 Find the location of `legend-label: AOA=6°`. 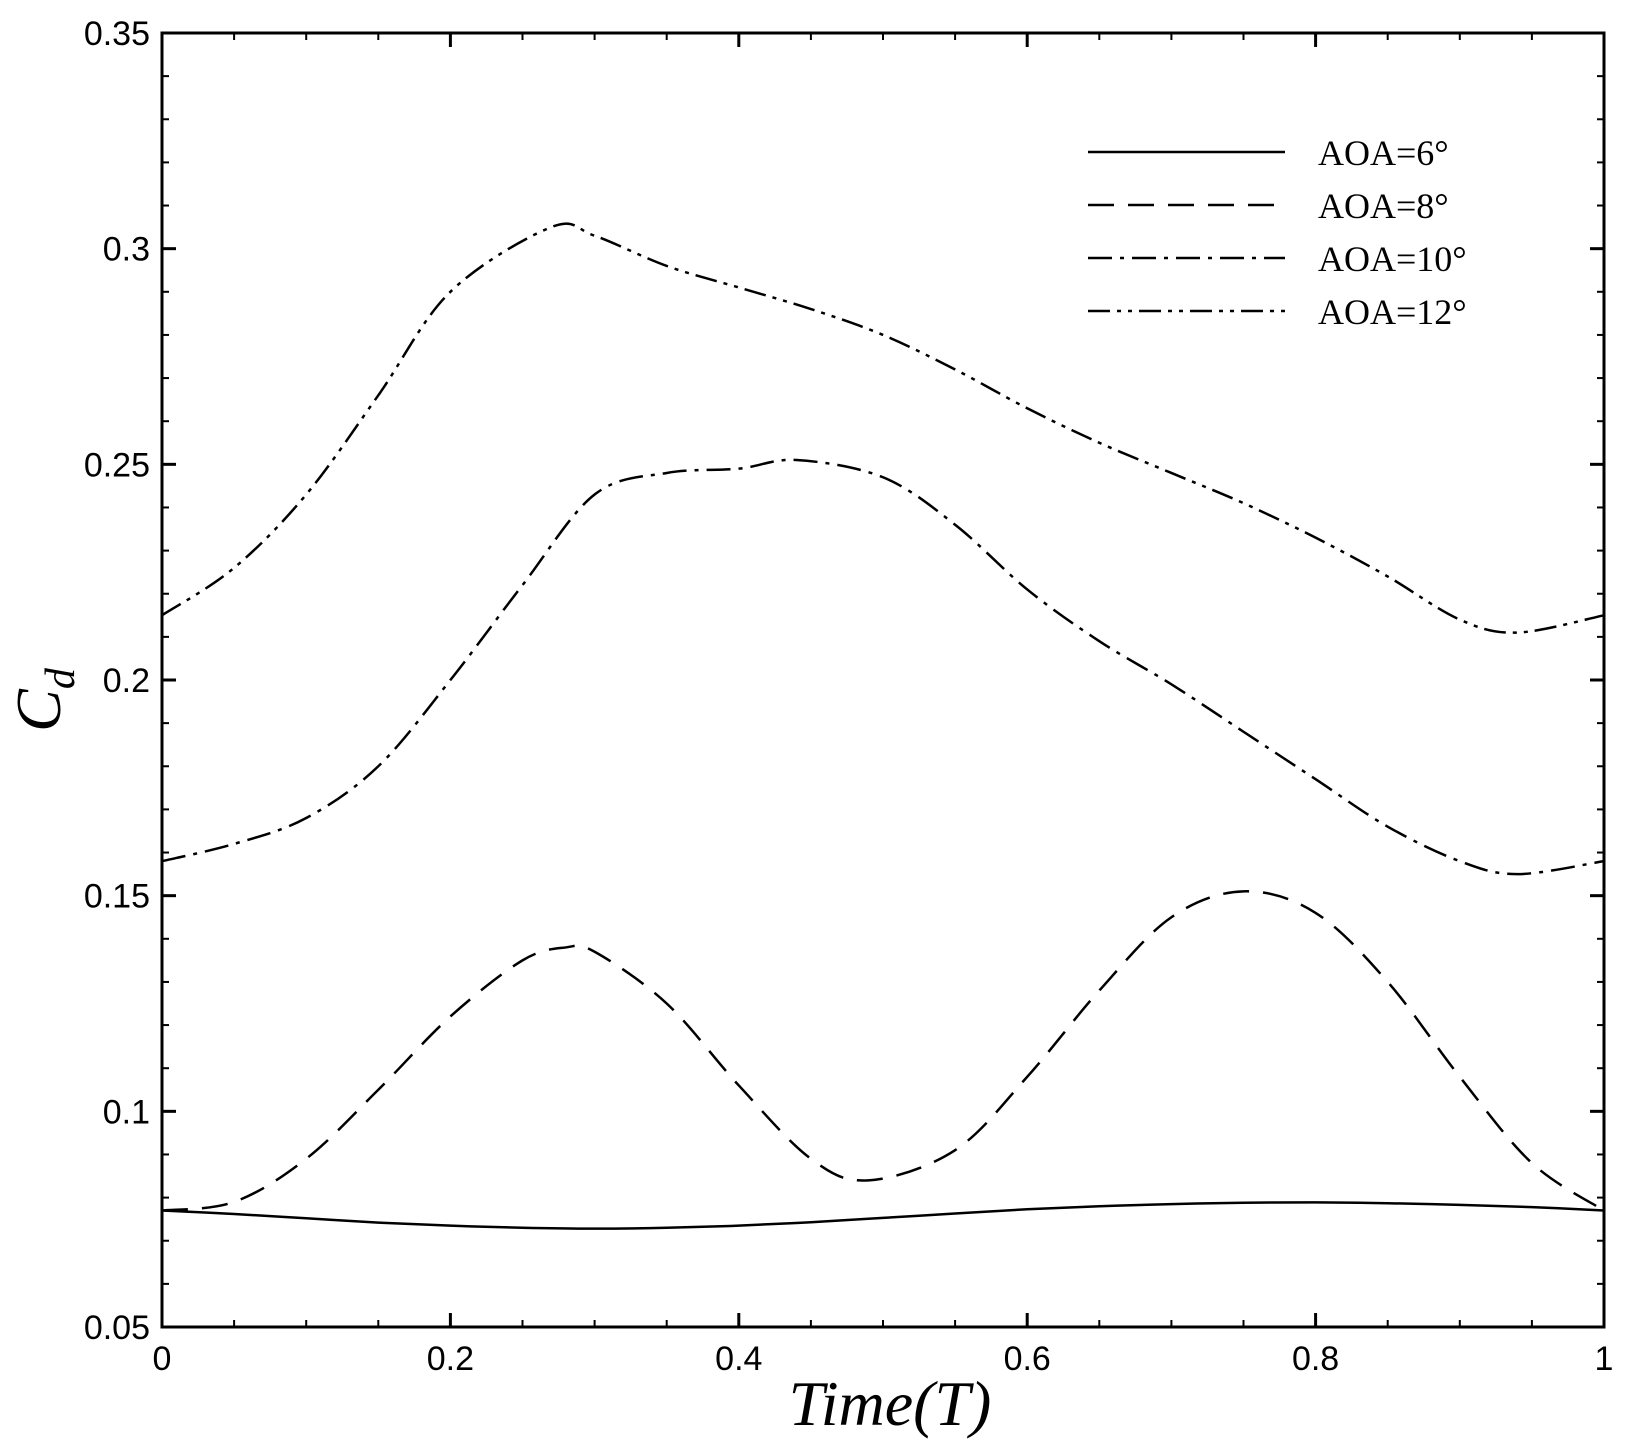

legend-label: AOA=6° is located at coordinates (1383, 153).